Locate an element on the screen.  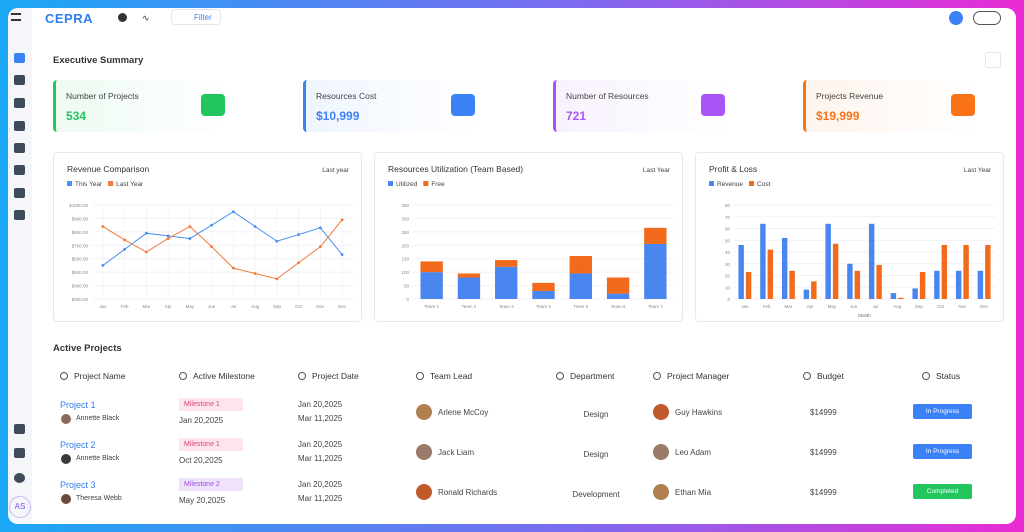
menu-button is located at coordinates (16, 17).